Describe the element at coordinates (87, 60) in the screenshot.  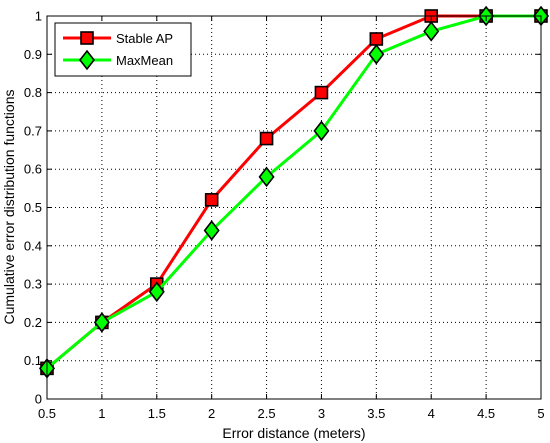
I see `legend-marker-maxmean` at that location.